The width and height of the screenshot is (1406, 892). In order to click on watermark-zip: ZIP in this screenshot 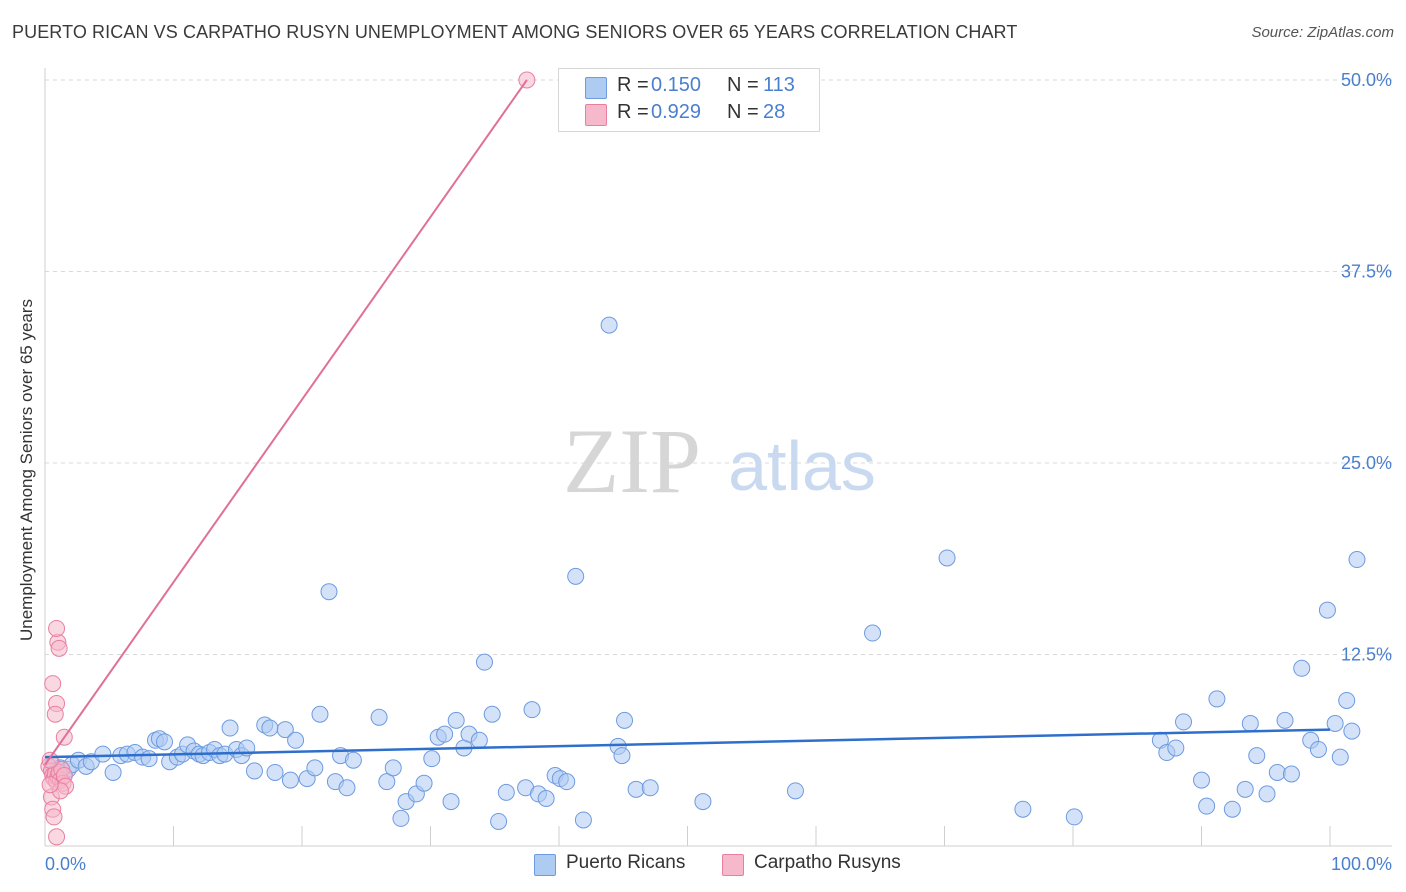, I will do `click(632, 461)`.